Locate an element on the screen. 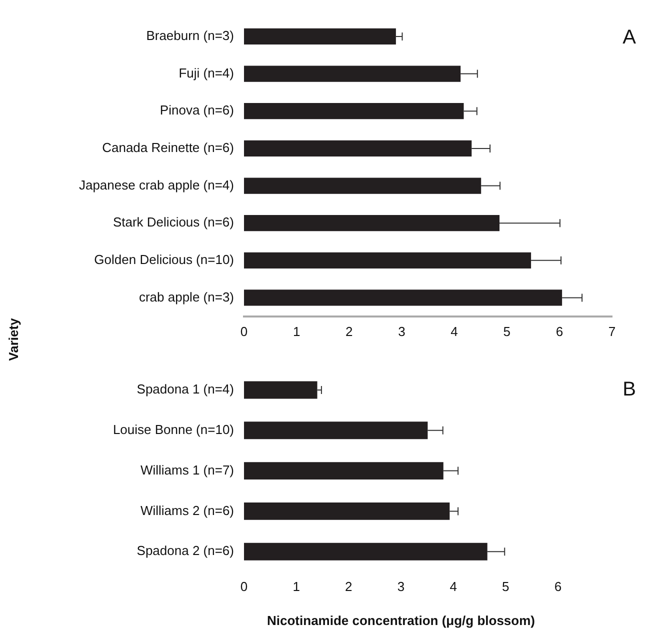  y-tick-label: Spadona 1 (n=4) is located at coordinates (185, 389).